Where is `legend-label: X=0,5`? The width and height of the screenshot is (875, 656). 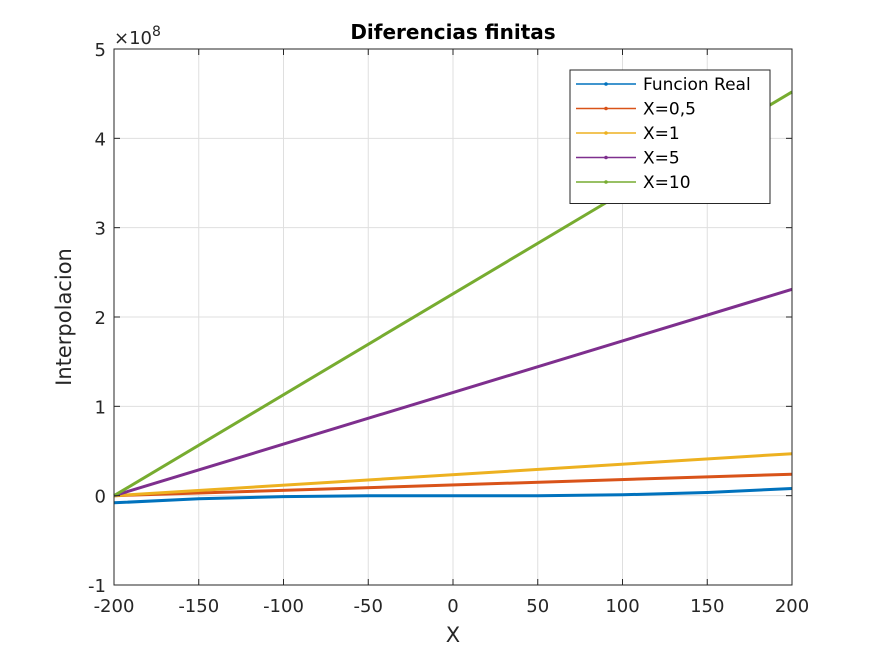 legend-label: X=0,5 is located at coordinates (669, 110).